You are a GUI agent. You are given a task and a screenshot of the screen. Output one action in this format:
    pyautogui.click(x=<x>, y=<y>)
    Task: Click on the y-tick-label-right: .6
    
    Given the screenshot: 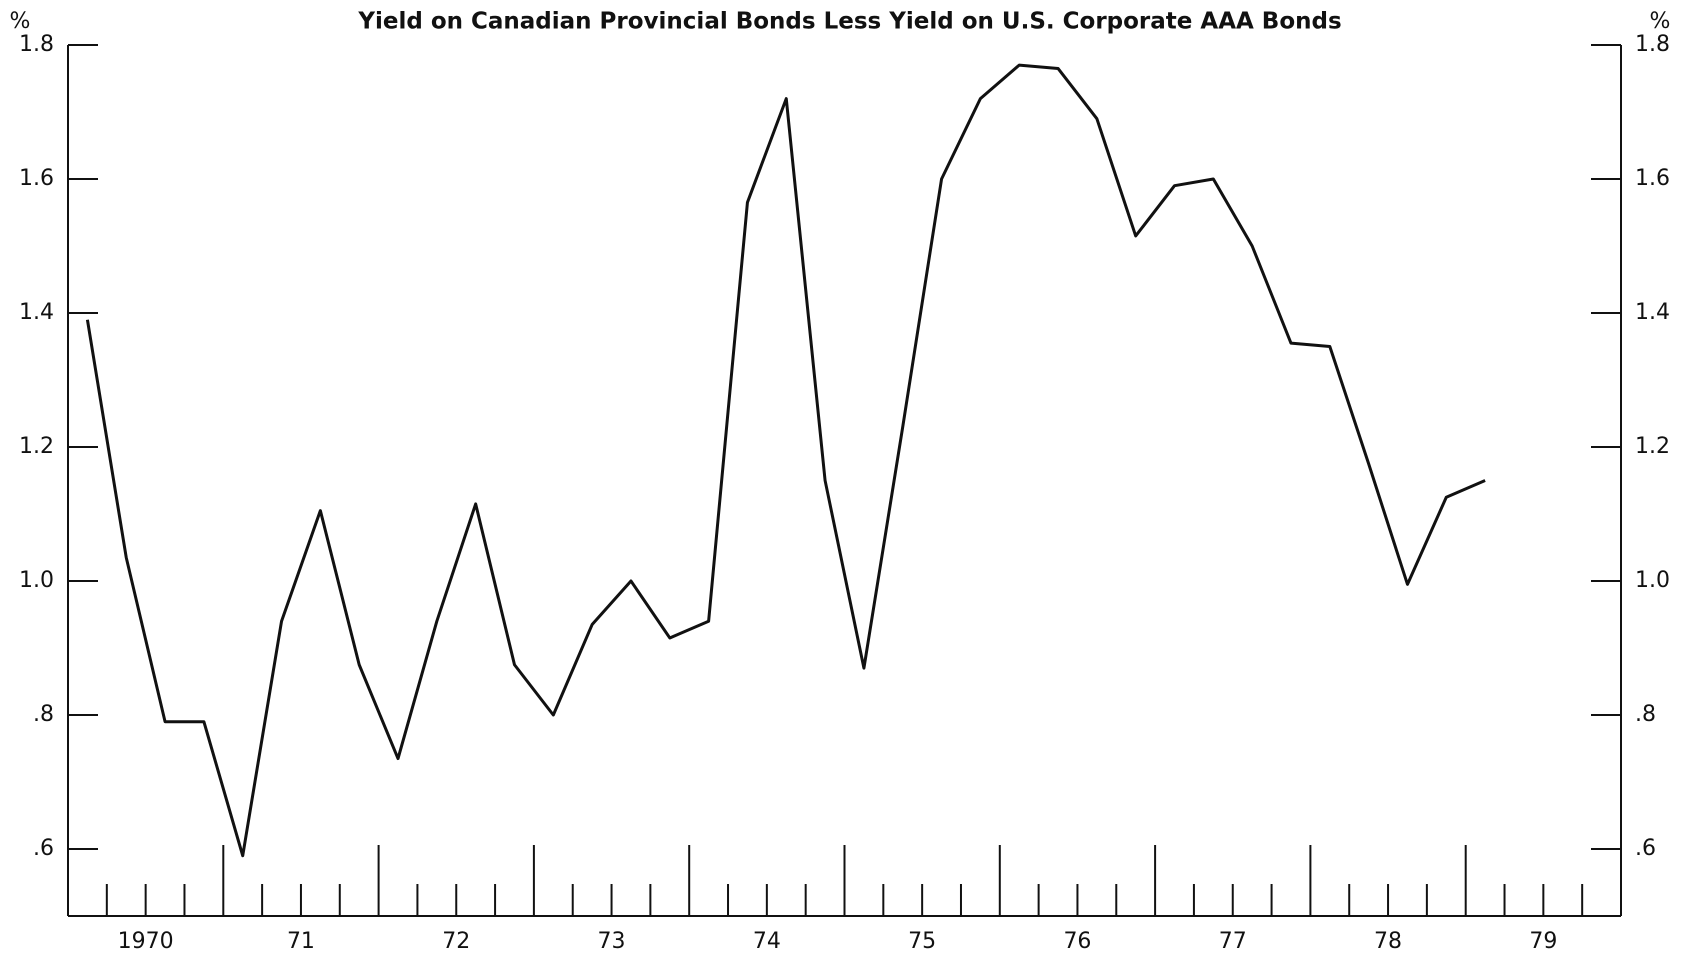 What is the action you would take?
    pyautogui.click(x=1645, y=848)
    